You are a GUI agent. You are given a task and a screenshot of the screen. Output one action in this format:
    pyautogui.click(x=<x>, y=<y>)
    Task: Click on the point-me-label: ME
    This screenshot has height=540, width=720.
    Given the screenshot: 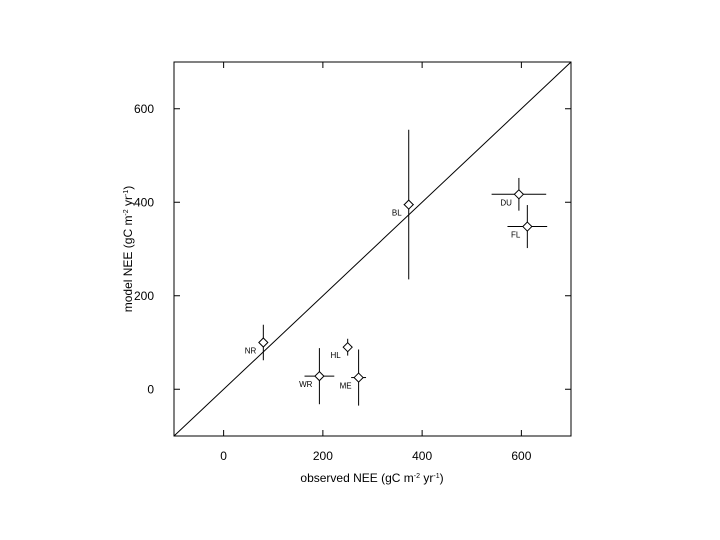 What is the action you would take?
    pyautogui.click(x=346, y=386)
    